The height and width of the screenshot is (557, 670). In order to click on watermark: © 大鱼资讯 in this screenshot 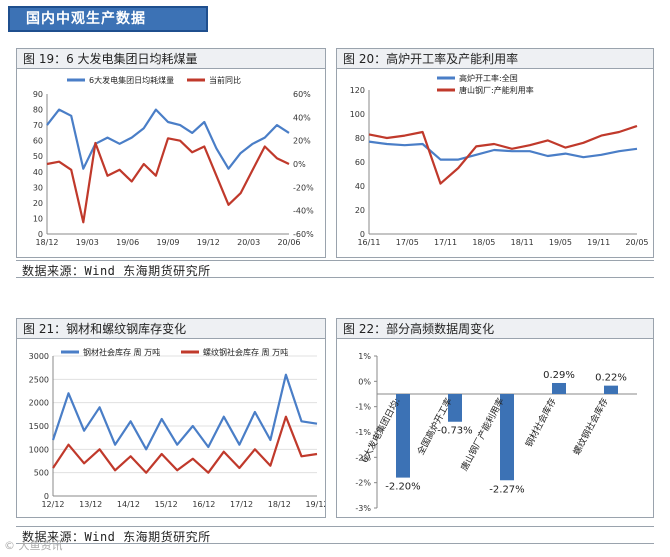, I will do `click(33, 545)`.